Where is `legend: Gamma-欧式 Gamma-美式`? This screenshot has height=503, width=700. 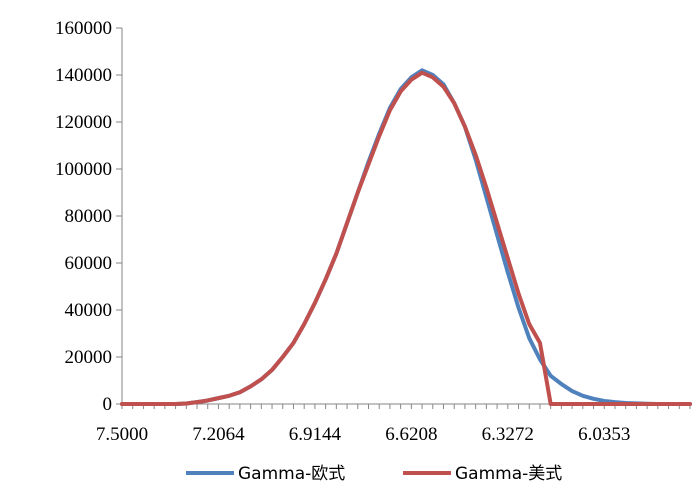 legend: Gamma-欧式 Gamma-美式 is located at coordinates (374, 474).